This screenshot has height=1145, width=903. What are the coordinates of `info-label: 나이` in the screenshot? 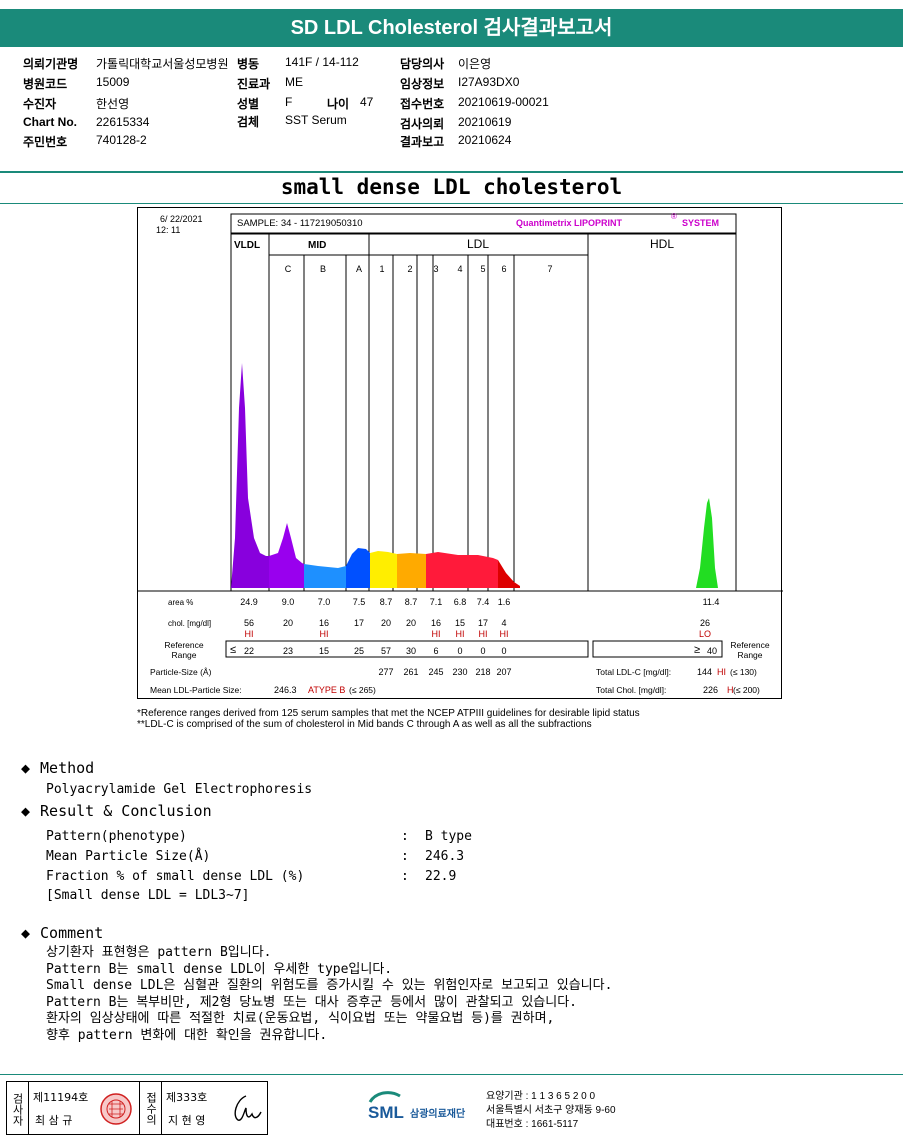 It's located at (338, 104).